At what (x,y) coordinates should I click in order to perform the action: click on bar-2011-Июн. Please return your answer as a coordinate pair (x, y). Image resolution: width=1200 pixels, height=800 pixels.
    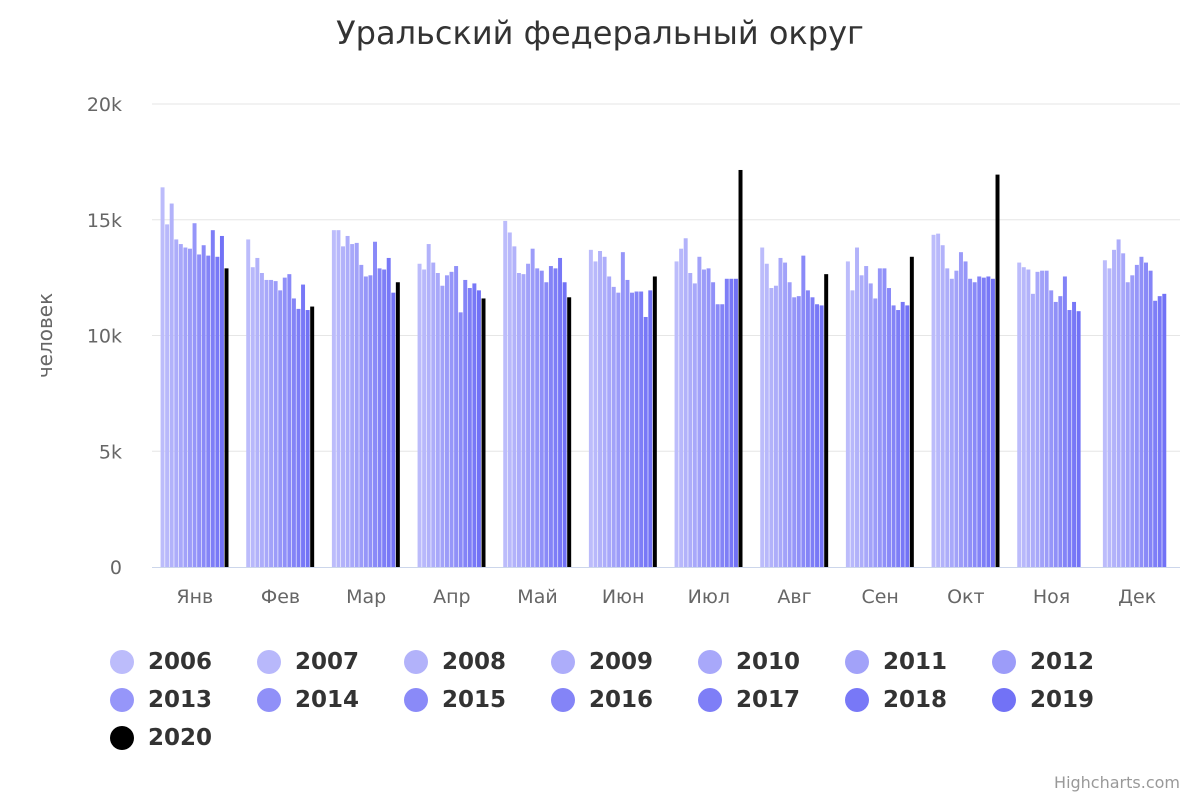
    Looking at the image, I should click on (613, 426).